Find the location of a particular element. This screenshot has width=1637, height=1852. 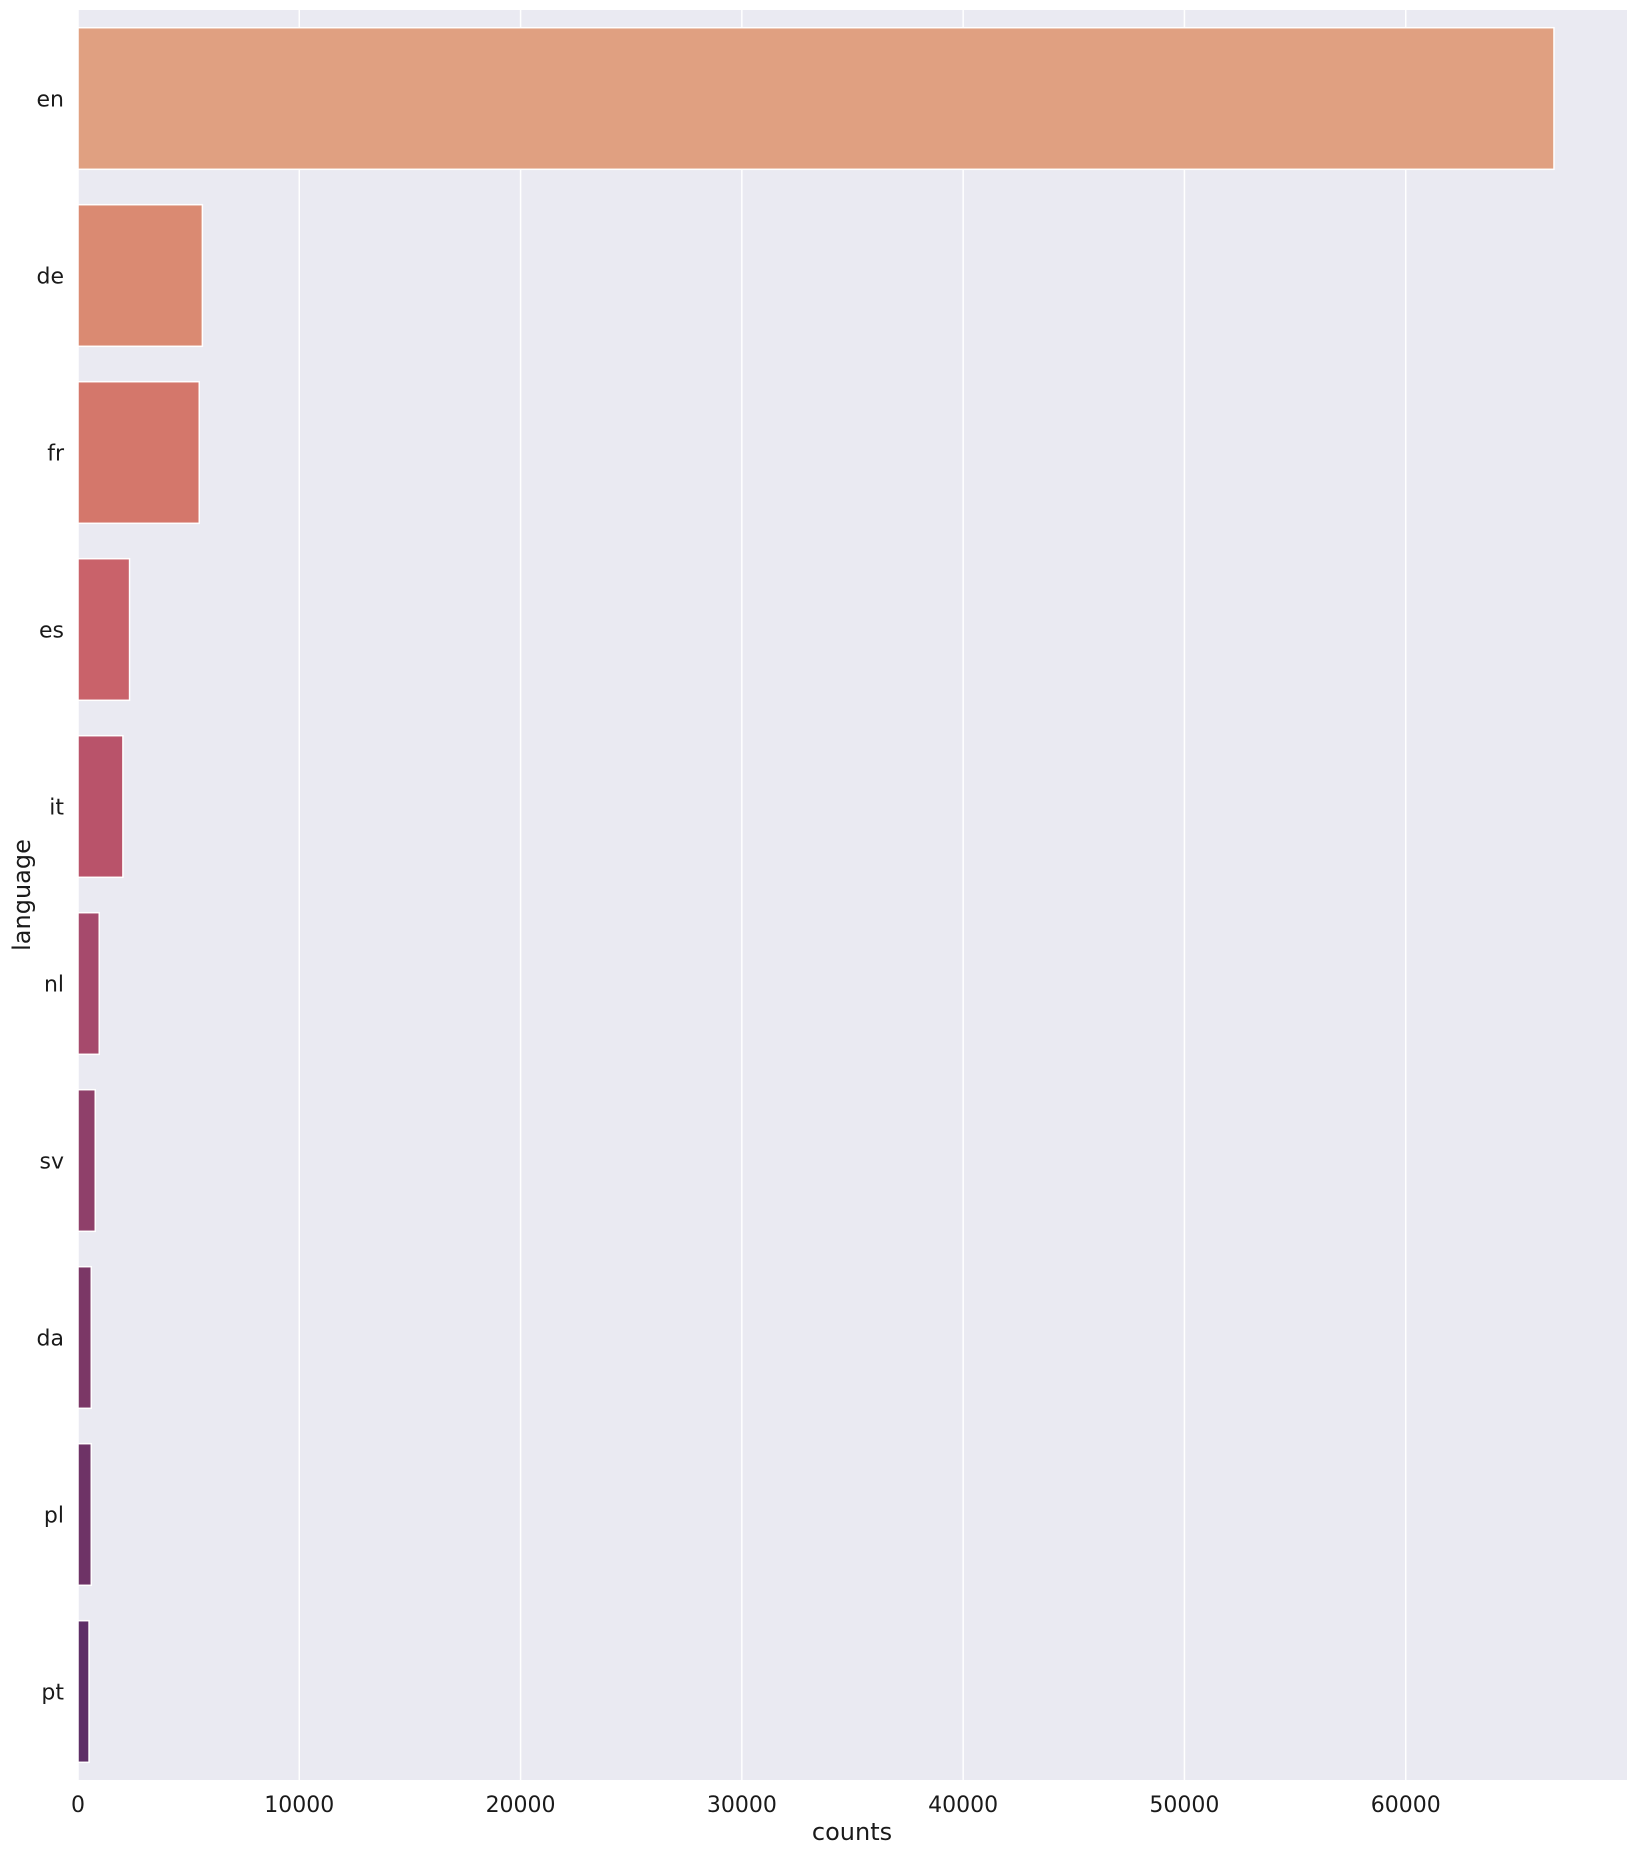

bar-fr is located at coordinates (139, 452).